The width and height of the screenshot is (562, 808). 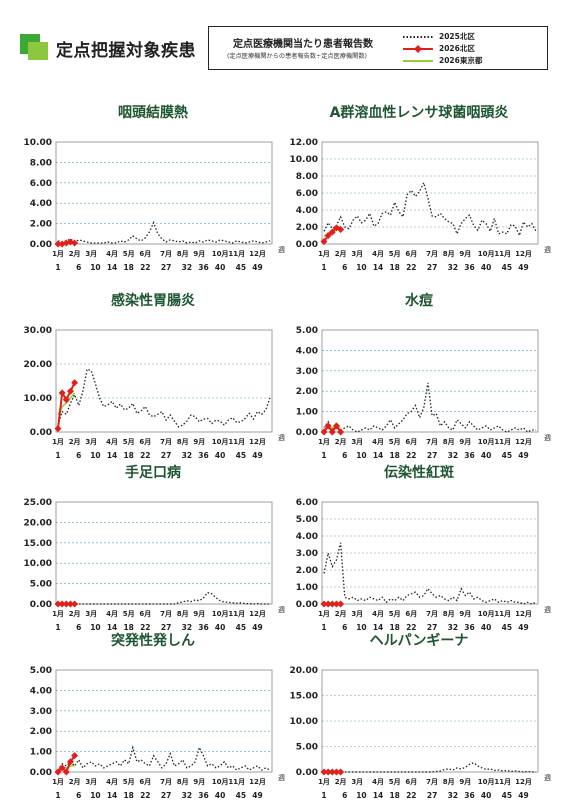 I want to click on x-month-label: 7月, so click(x=166, y=782).